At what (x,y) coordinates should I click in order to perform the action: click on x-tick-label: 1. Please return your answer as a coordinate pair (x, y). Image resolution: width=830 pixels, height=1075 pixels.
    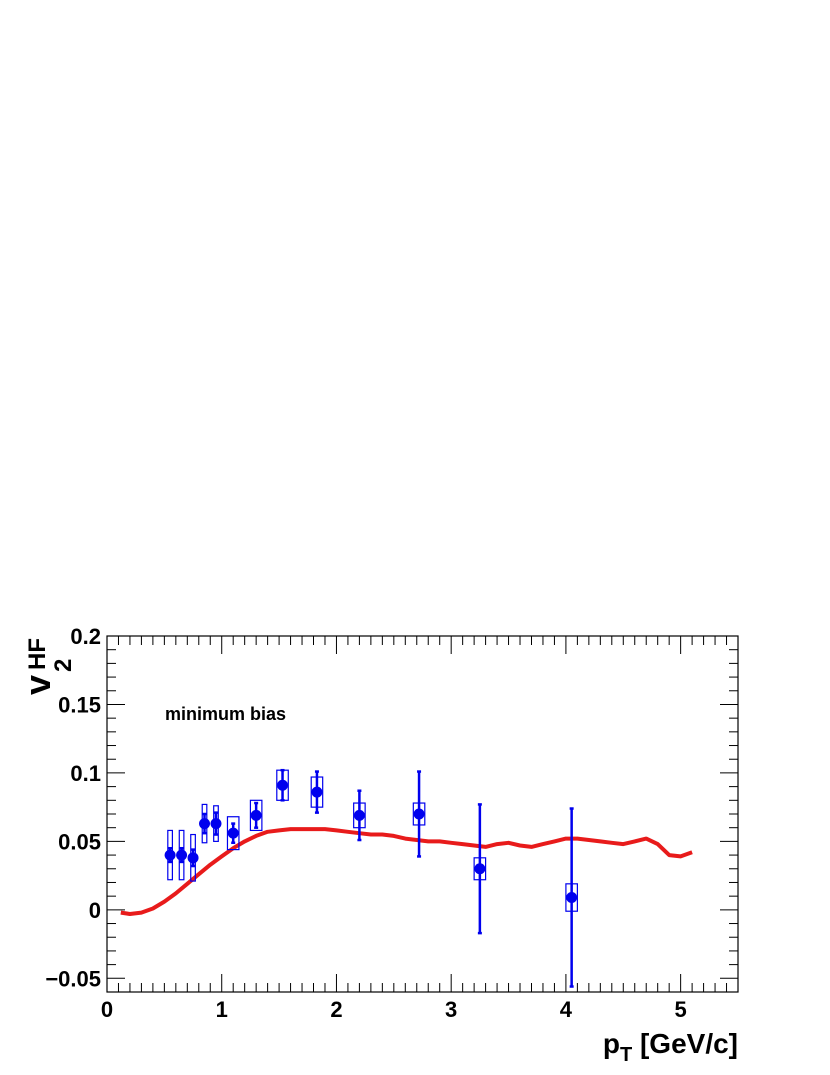
    Looking at the image, I should click on (222, 1009).